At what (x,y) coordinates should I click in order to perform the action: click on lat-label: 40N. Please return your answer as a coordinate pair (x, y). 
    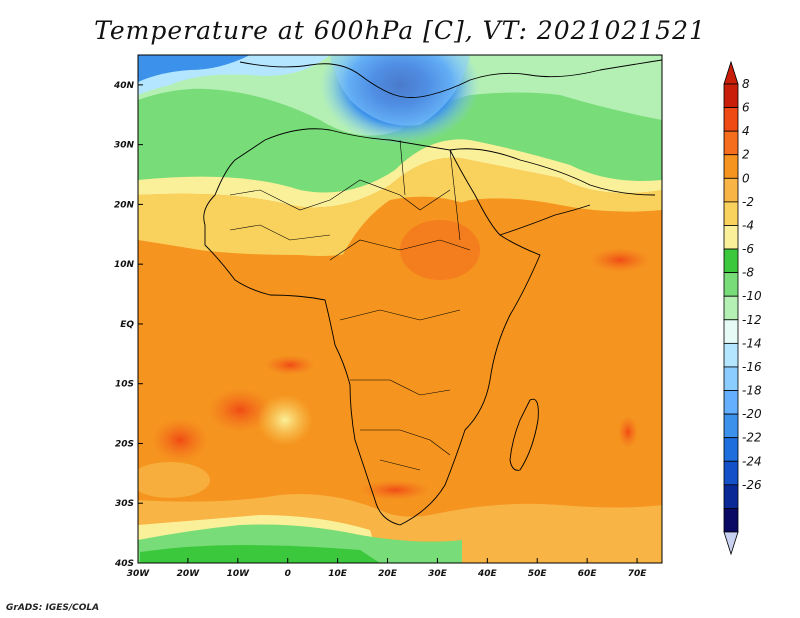
    Looking at the image, I should click on (124, 86).